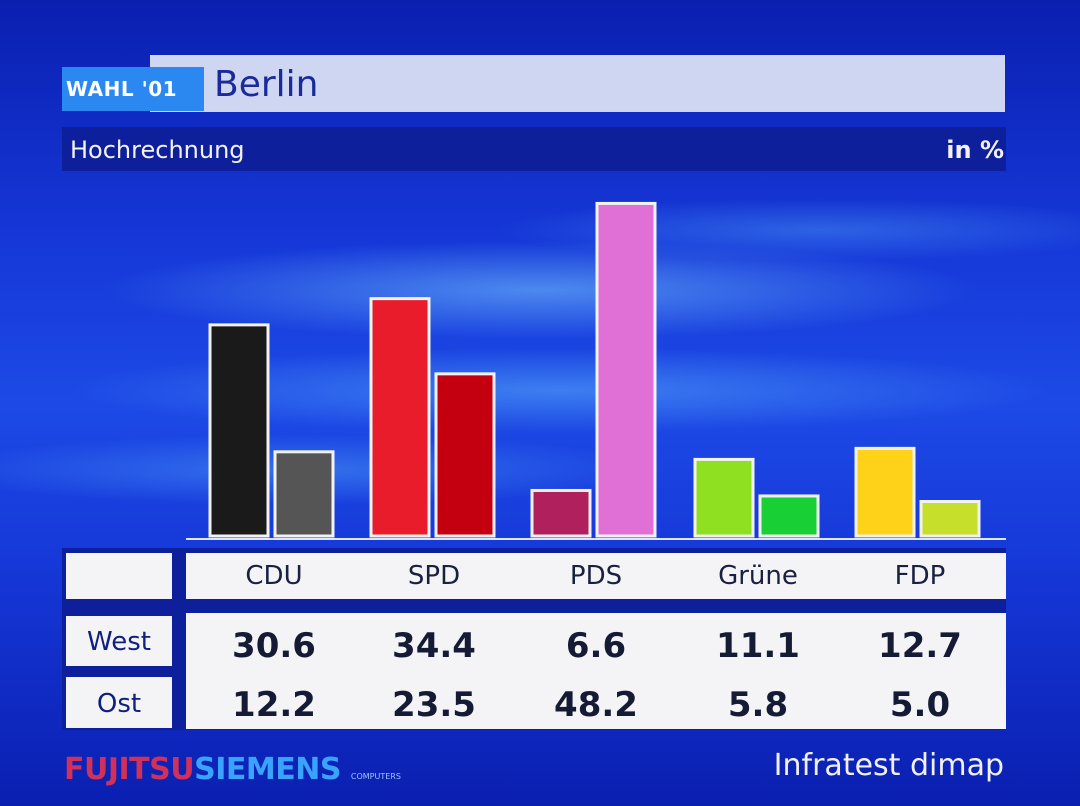 The height and width of the screenshot is (806, 1080). Describe the element at coordinates (266, 84) in the screenshot. I see `page-title: Berlin` at that location.